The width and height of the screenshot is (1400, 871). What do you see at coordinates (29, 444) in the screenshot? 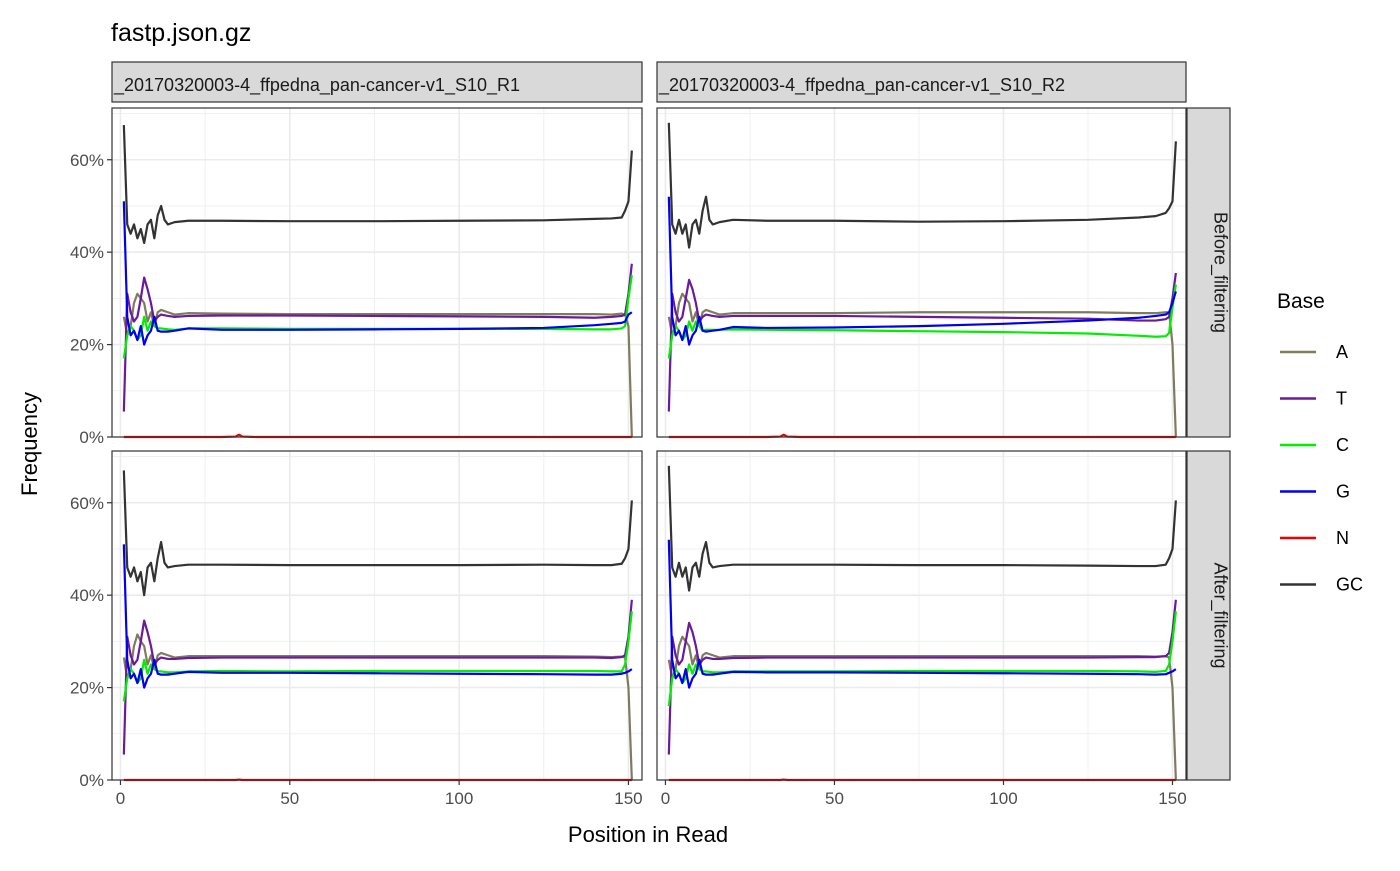
I see `y-axis-label: Frequency` at bounding box center [29, 444].